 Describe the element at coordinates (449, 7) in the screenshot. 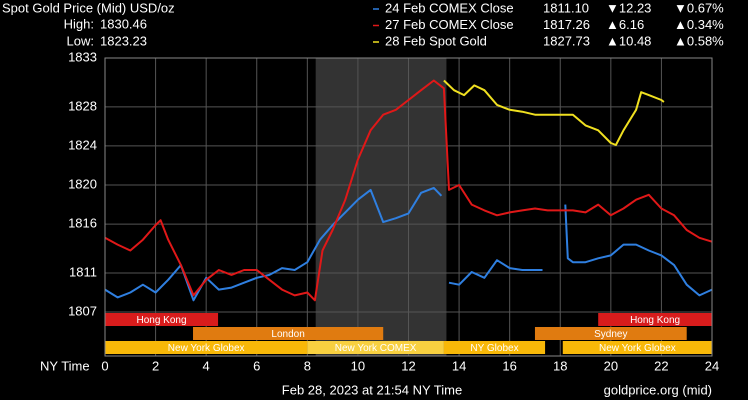

I see `legend-name: 24 Feb COMEX Close` at that location.